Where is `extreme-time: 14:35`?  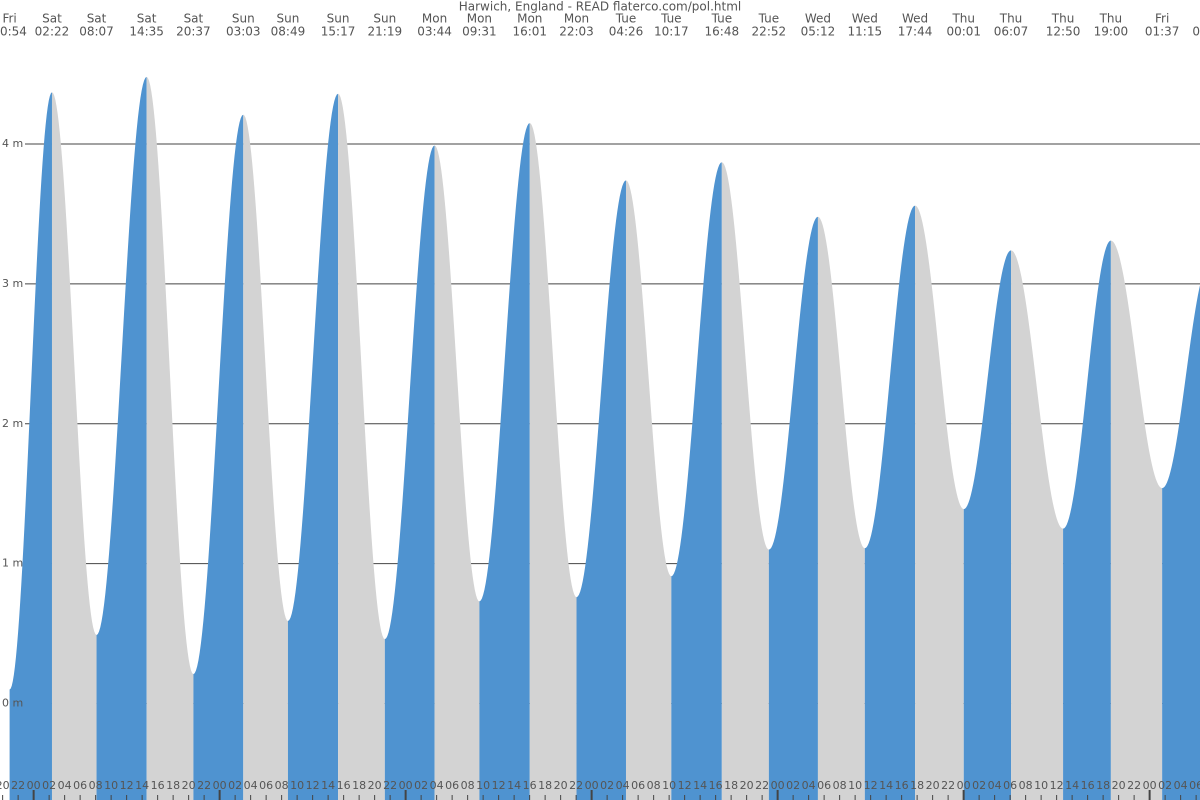
extreme-time: 14:35 is located at coordinates (146, 32).